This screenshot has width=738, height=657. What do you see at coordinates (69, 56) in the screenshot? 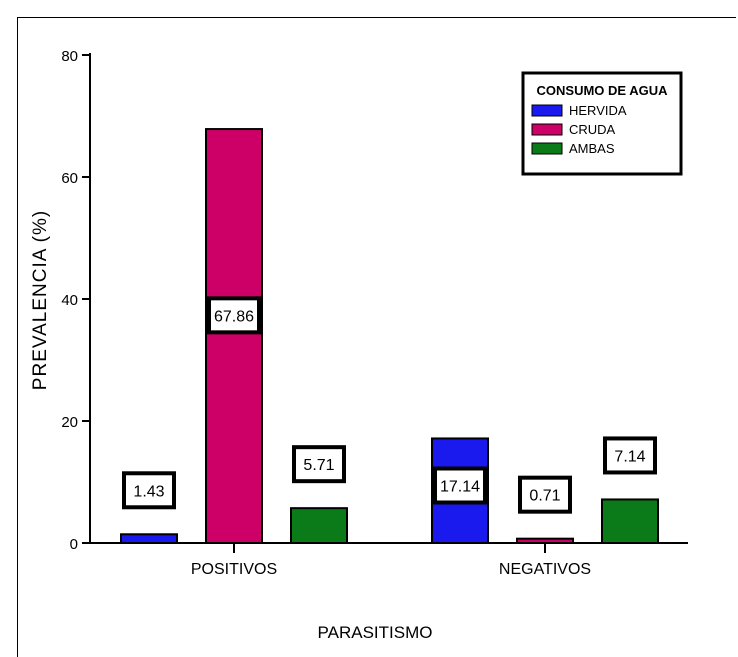
I see `y-tick-label: 80` at bounding box center [69, 56].